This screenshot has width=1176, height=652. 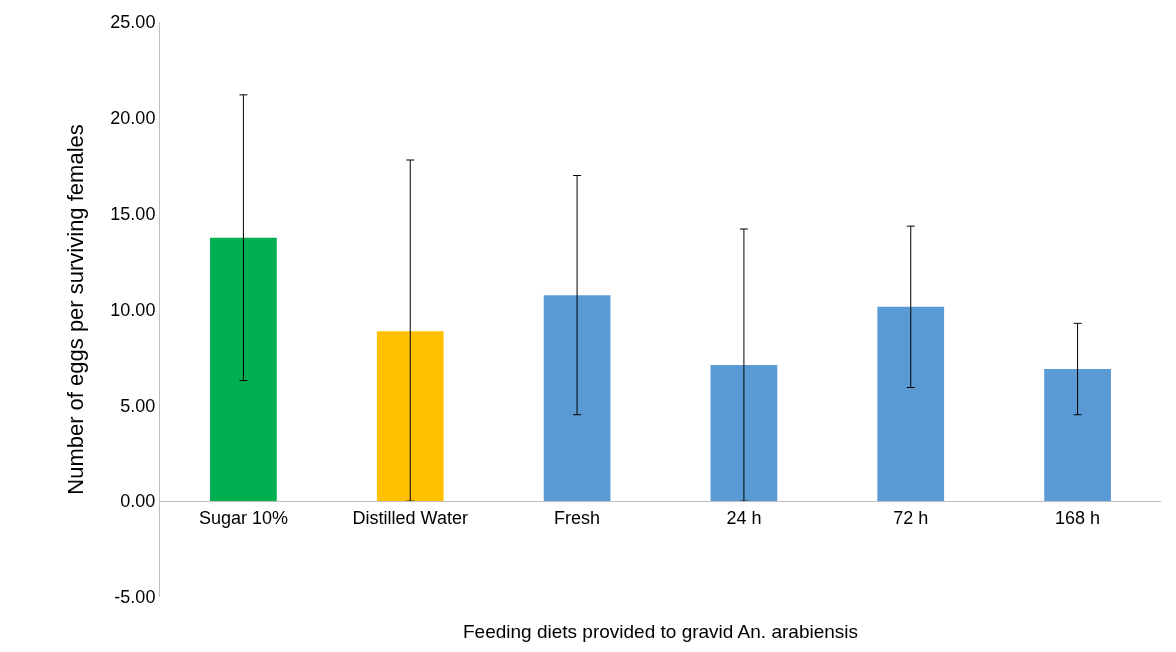 What do you see at coordinates (1078, 517) in the screenshot?
I see `x-tick-label: 168 h` at bounding box center [1078, 517].